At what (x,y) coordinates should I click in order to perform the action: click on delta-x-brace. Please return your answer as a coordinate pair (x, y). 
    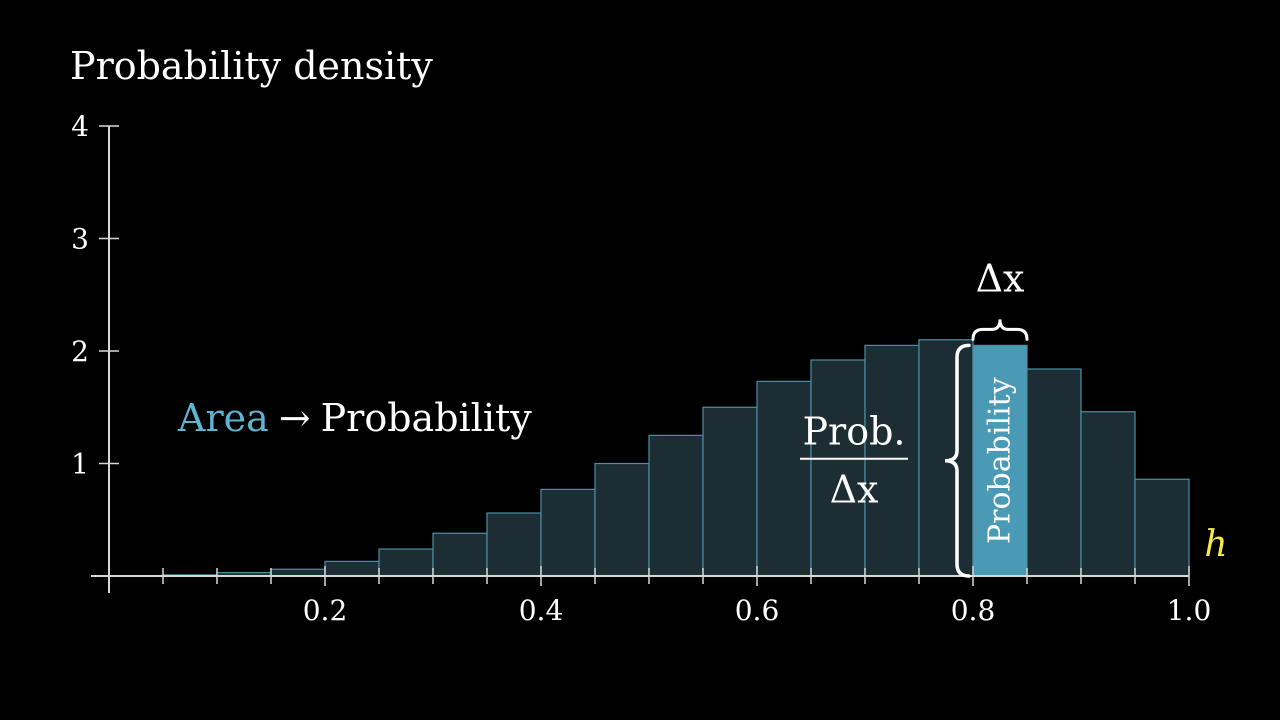
    Looking at the image, I should click on (1000, 330).